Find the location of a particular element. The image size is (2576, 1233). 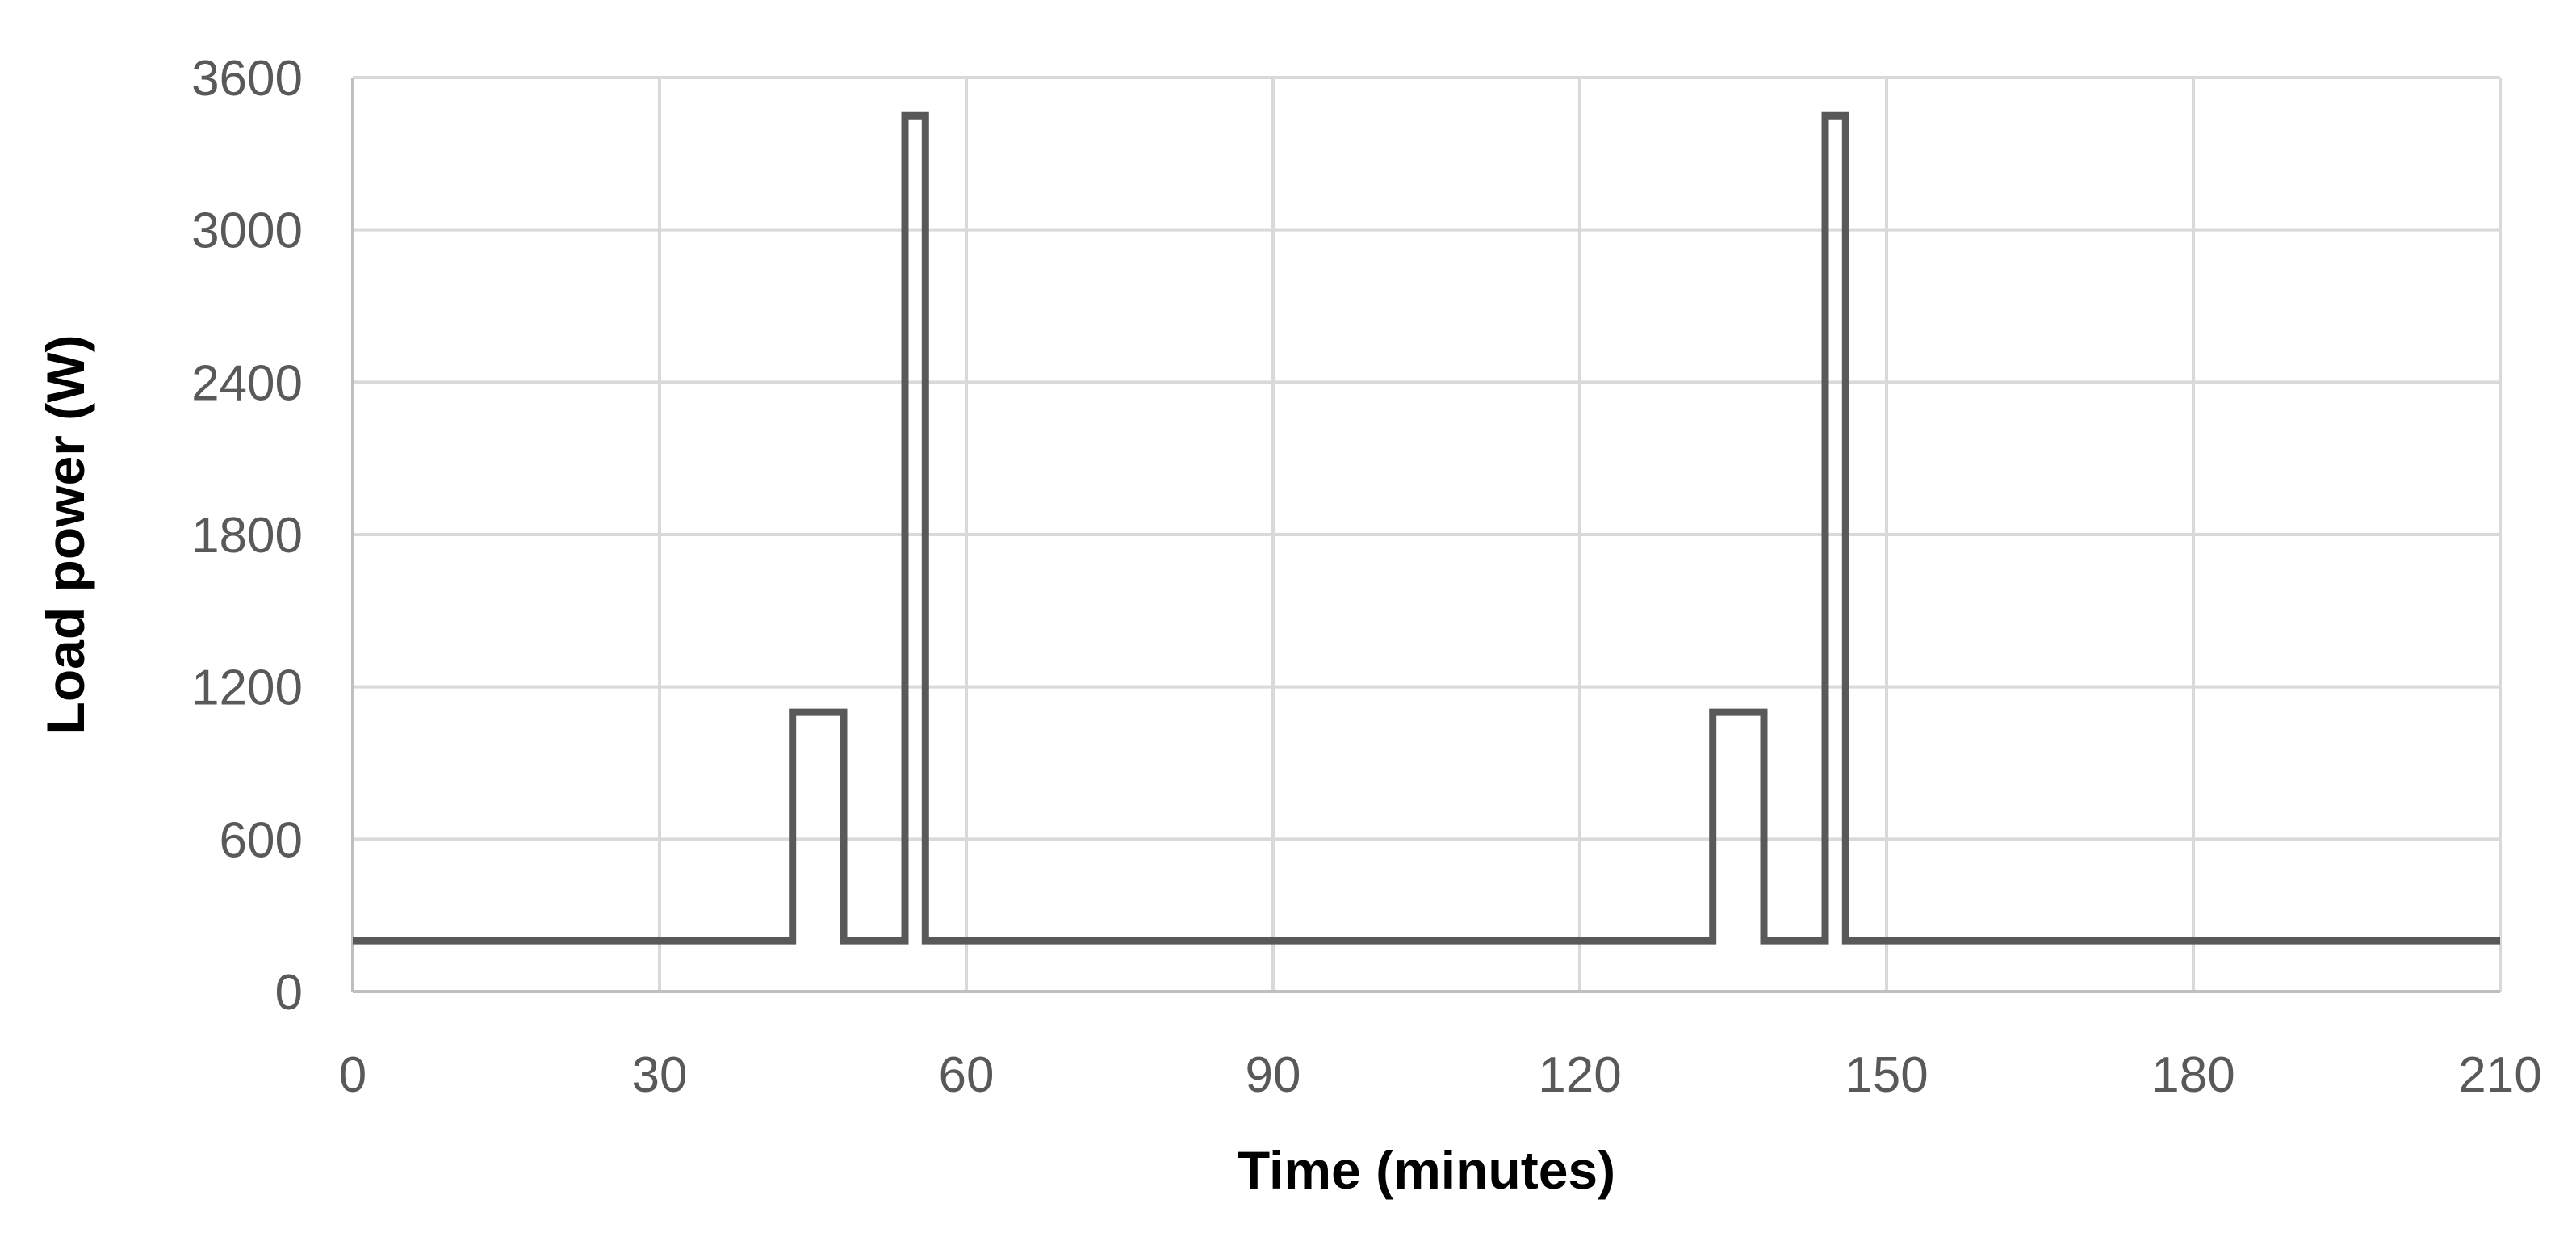

x-tick-label: 150 is located at coordinates (1886, 1075).